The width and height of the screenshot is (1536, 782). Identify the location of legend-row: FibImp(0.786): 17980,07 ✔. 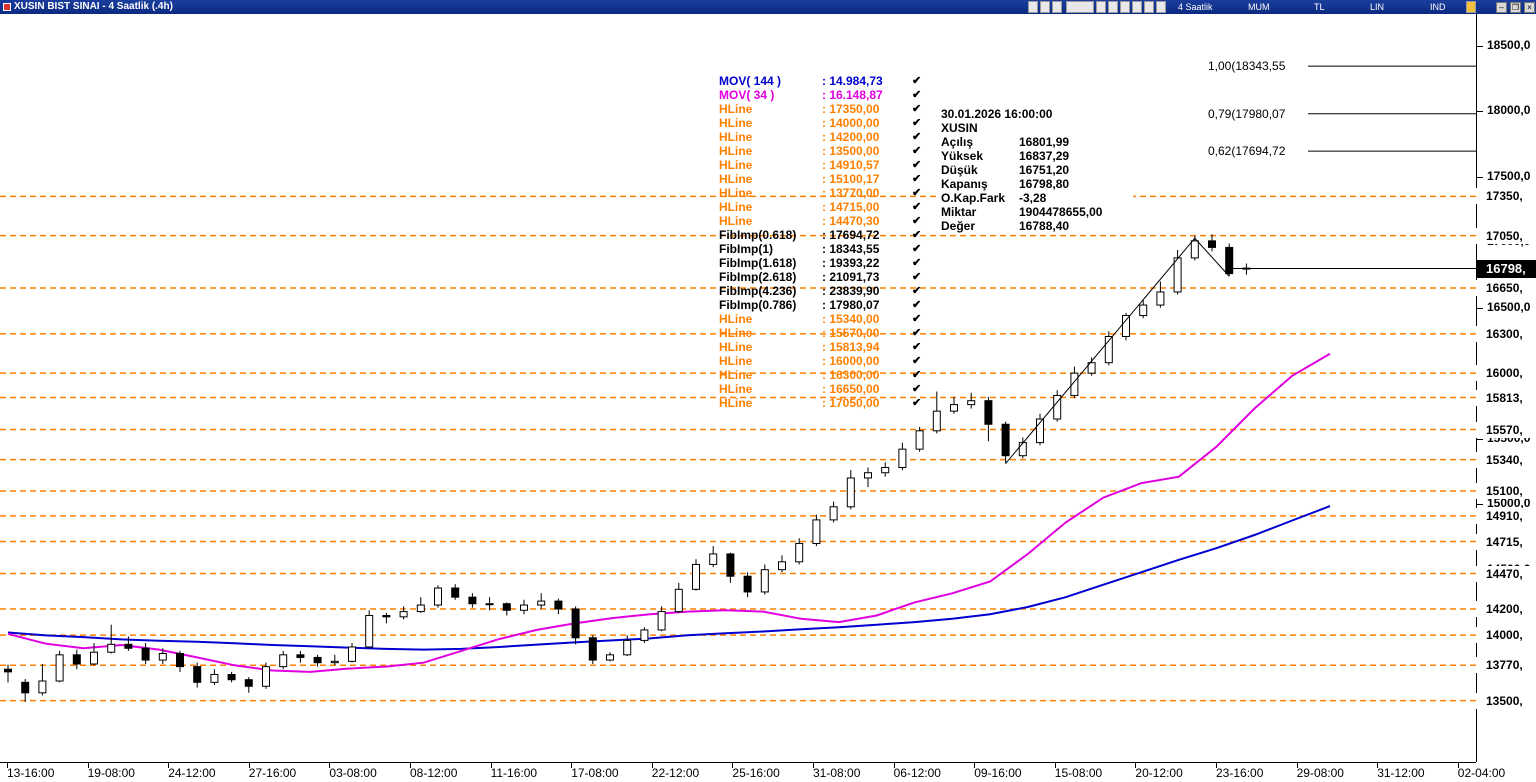
(826, 305).